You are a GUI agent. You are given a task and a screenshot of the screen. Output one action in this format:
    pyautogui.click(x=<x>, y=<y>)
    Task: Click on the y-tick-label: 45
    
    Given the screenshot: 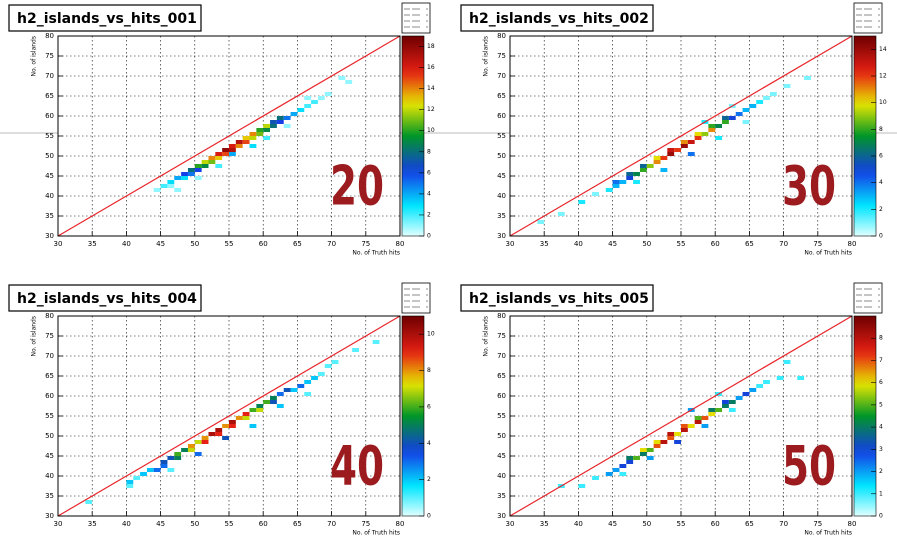 What is the action you would take?
    pyautogui.click(x=501, y=176)
    